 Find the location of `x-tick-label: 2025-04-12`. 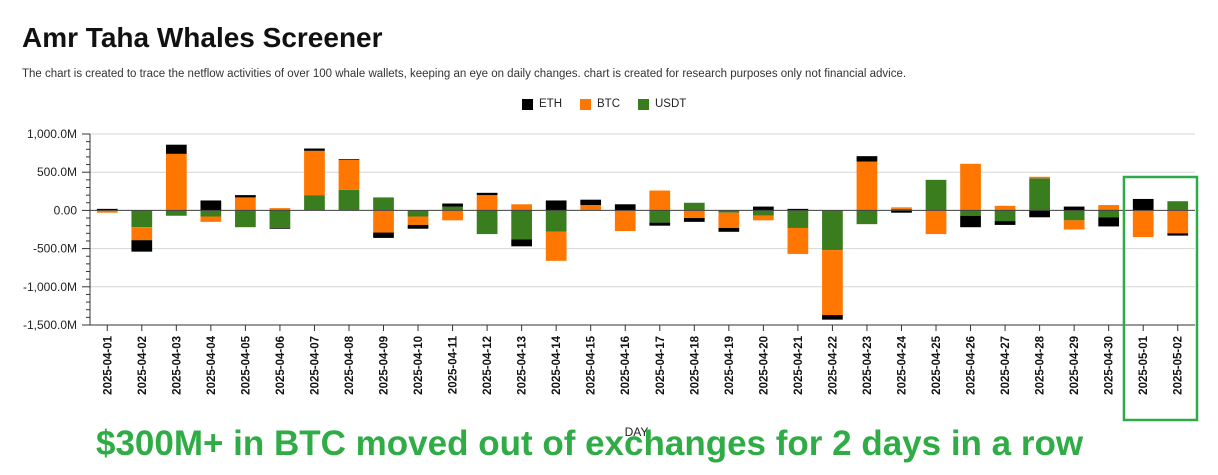

x-tick-label: 2025-04-12 is located at coordinates (488, 365).